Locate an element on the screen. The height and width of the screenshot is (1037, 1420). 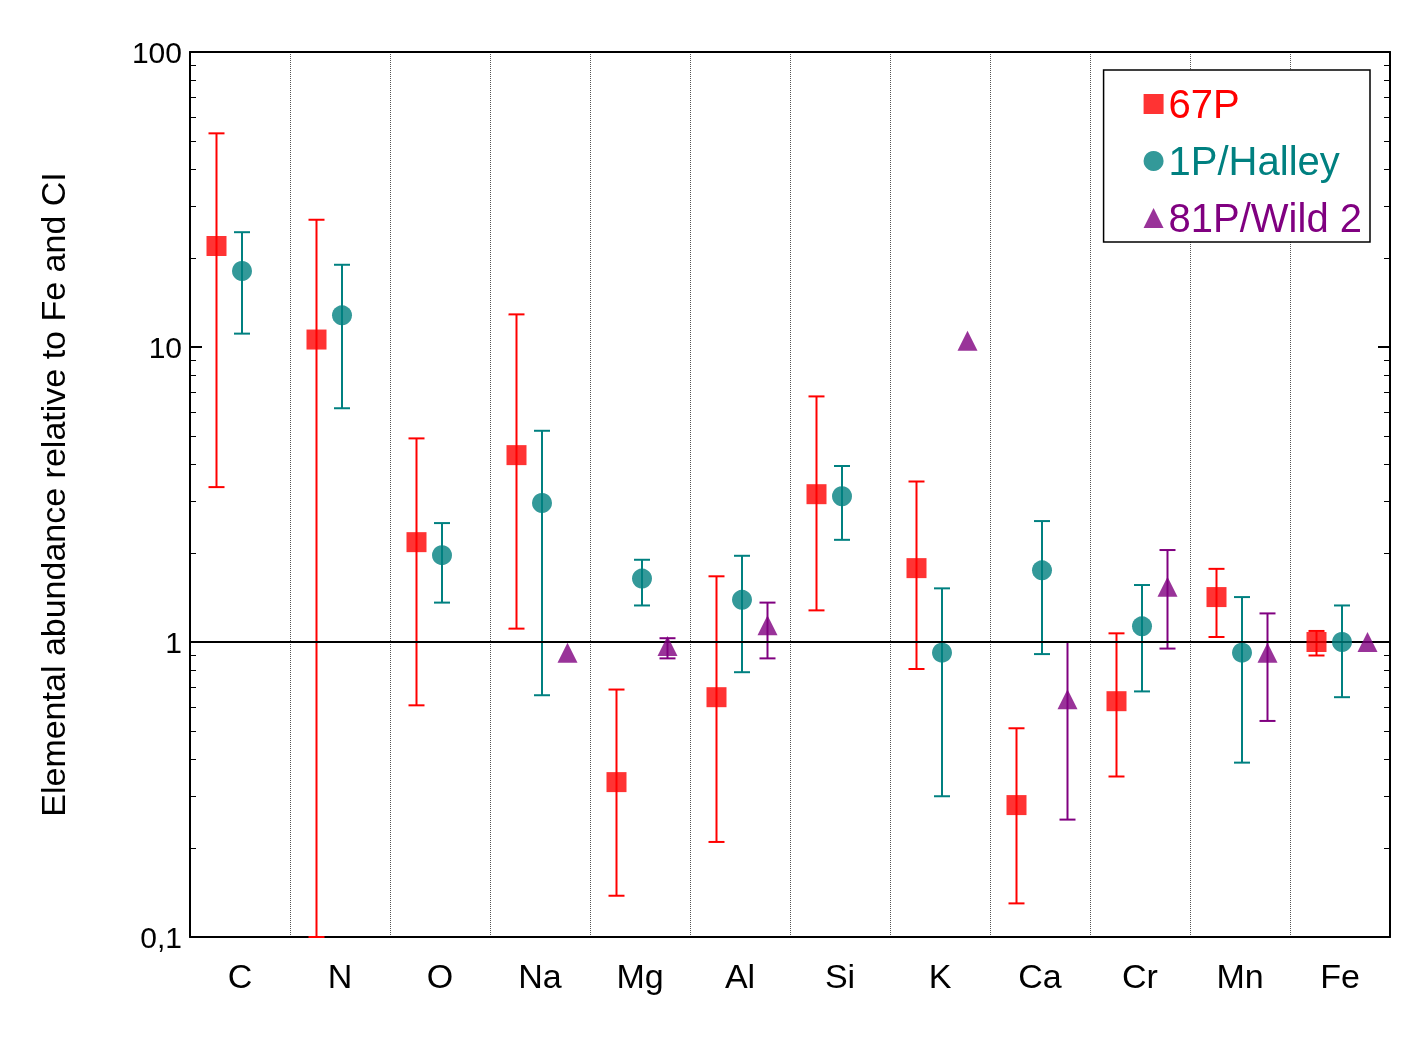
x-tick-label: K is located at coordinates (940, 976).